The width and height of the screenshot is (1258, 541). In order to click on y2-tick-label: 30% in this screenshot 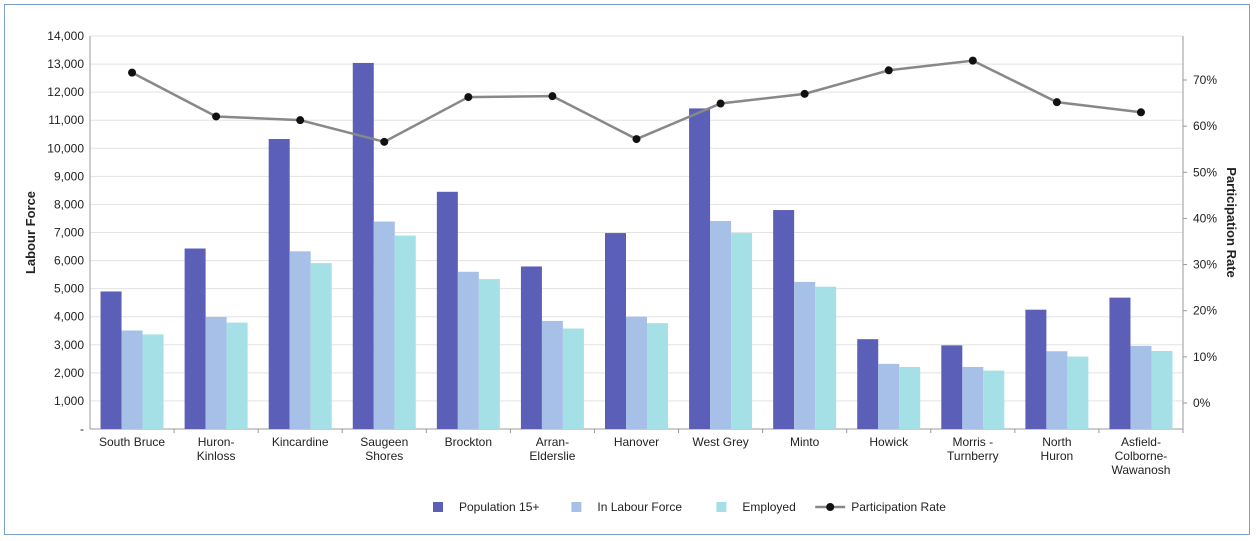, I will do `click(1205, 265)`.